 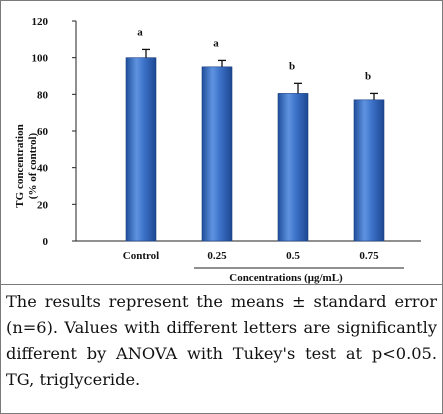 I want to click on y-tick-label: 60, so click(x=43, y=132).